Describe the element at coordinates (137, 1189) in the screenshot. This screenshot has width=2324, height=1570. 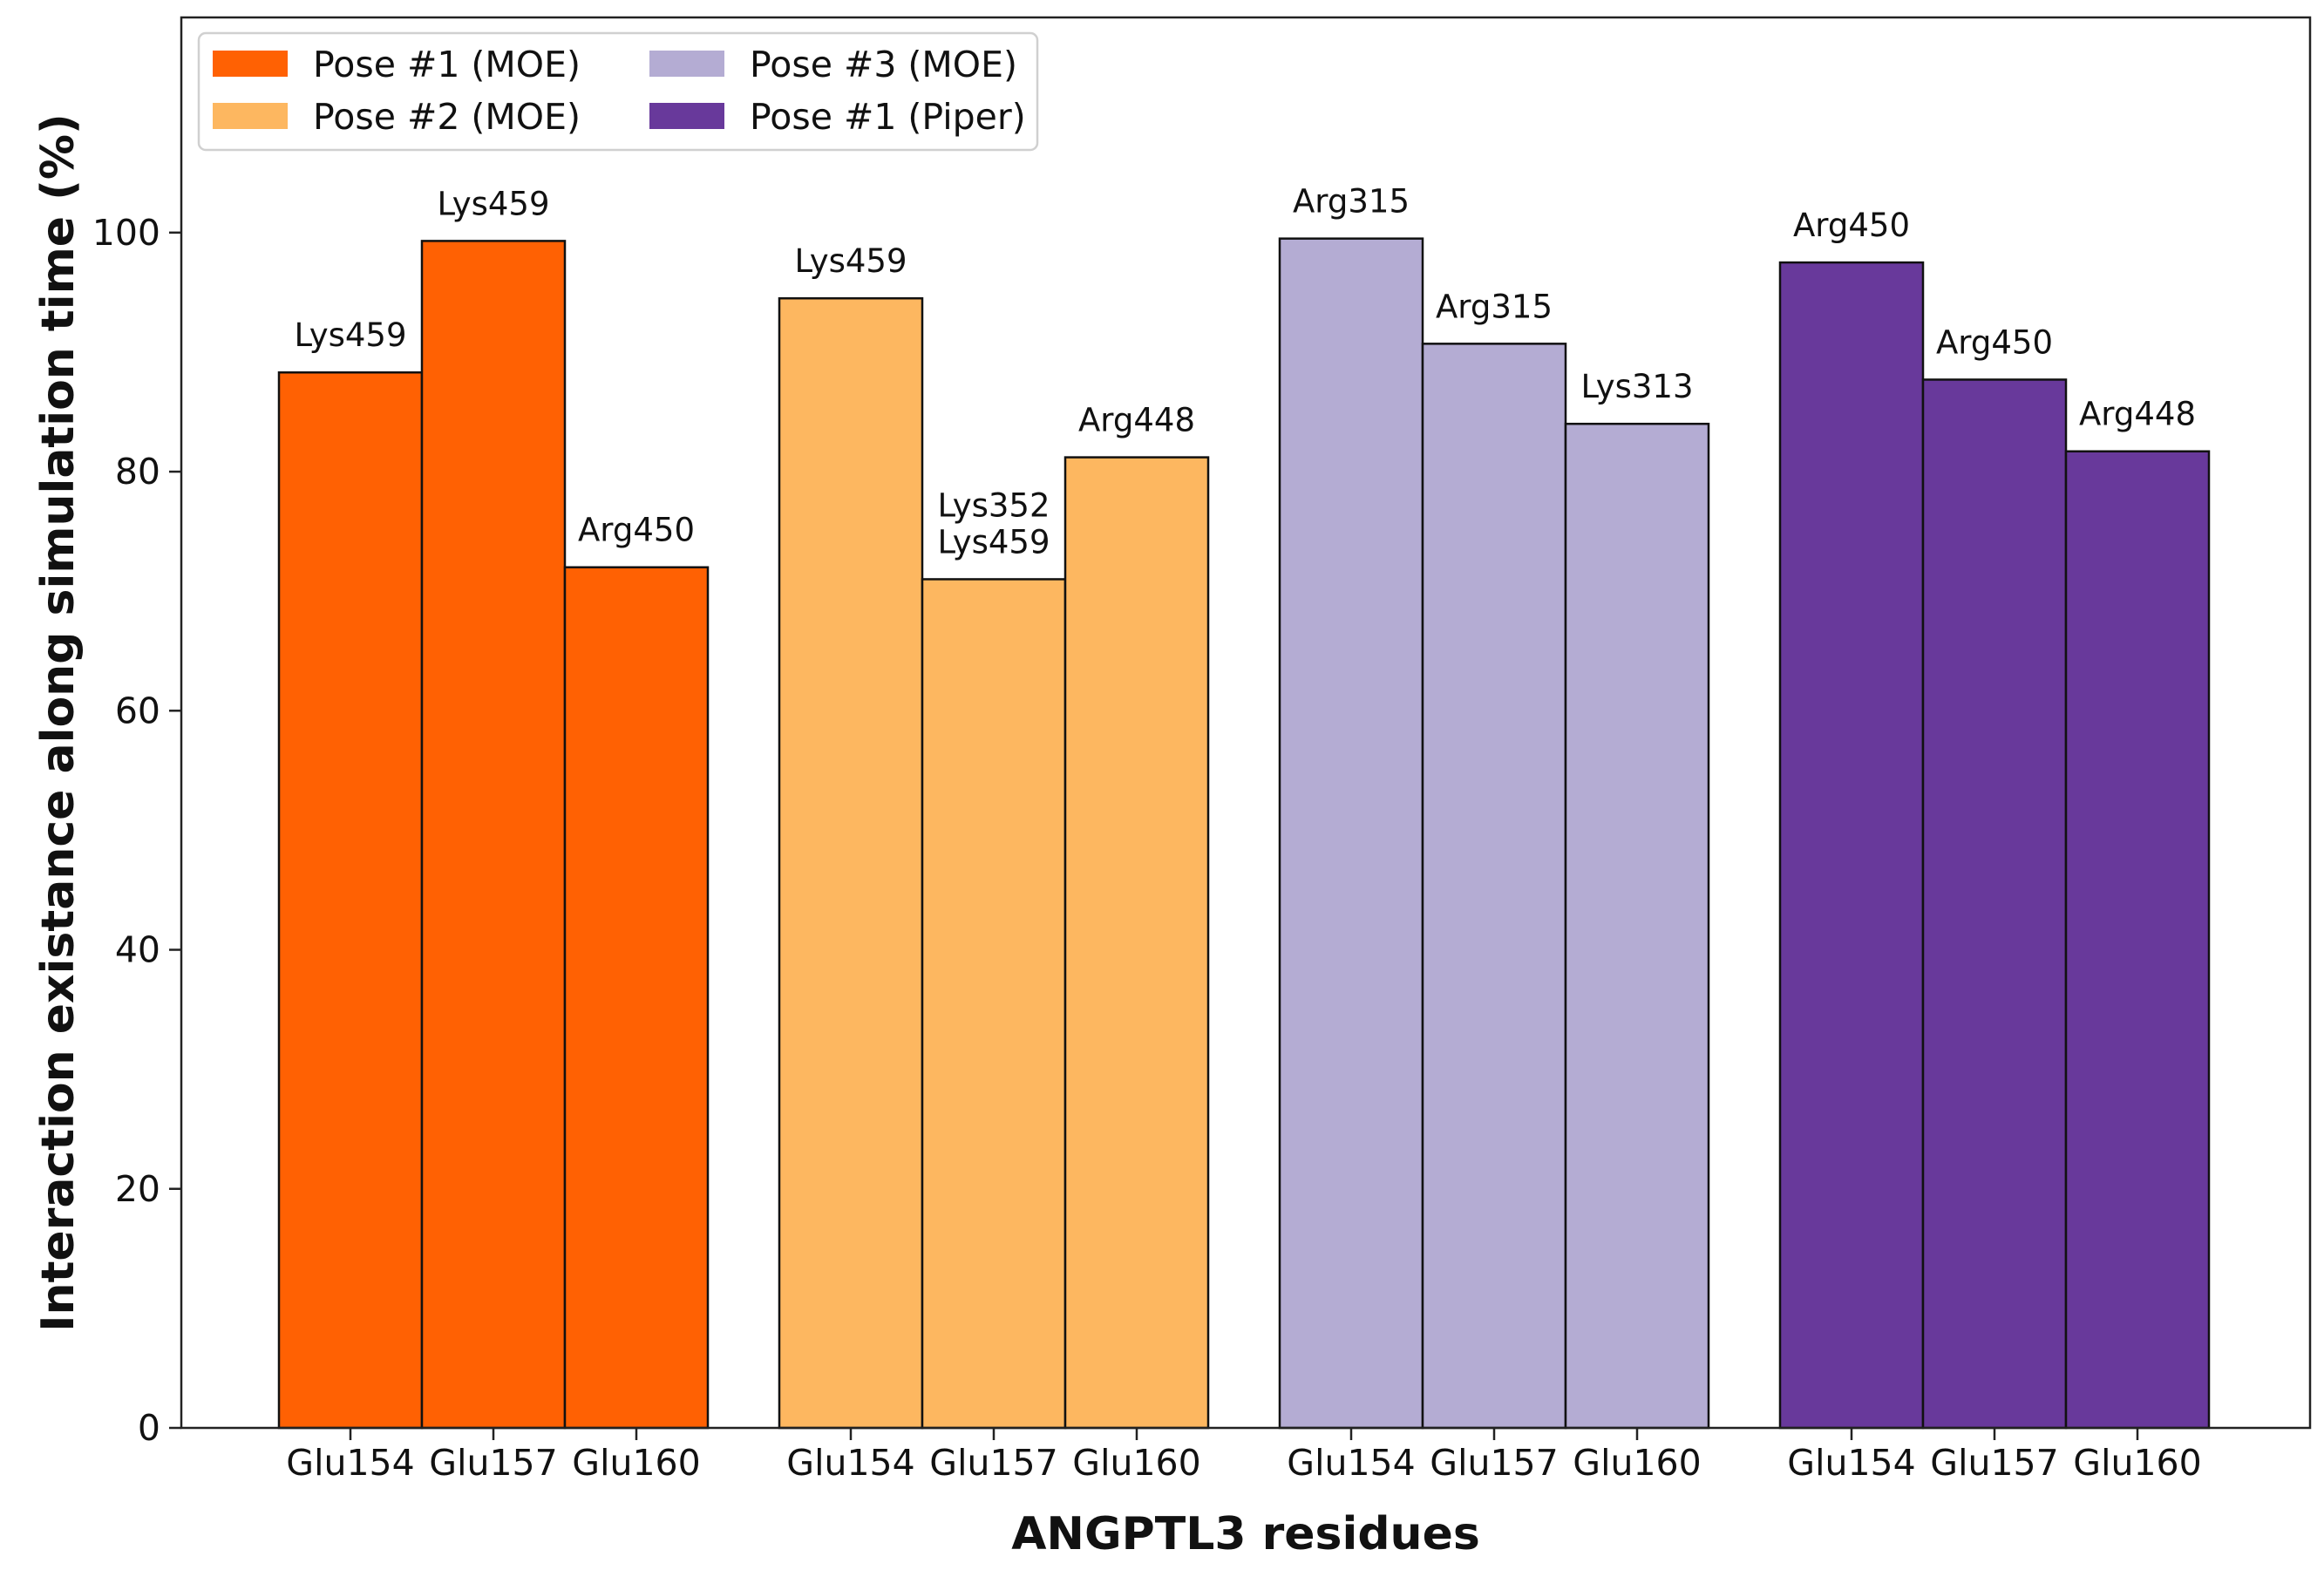
I see `y-tick-label: 20` at that location.